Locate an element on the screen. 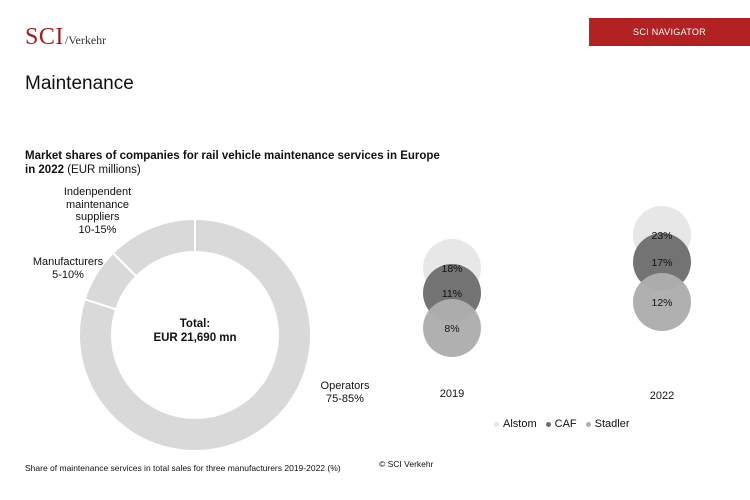  donut-label-independent-line: suppliers is located at coordinates (97, 217).